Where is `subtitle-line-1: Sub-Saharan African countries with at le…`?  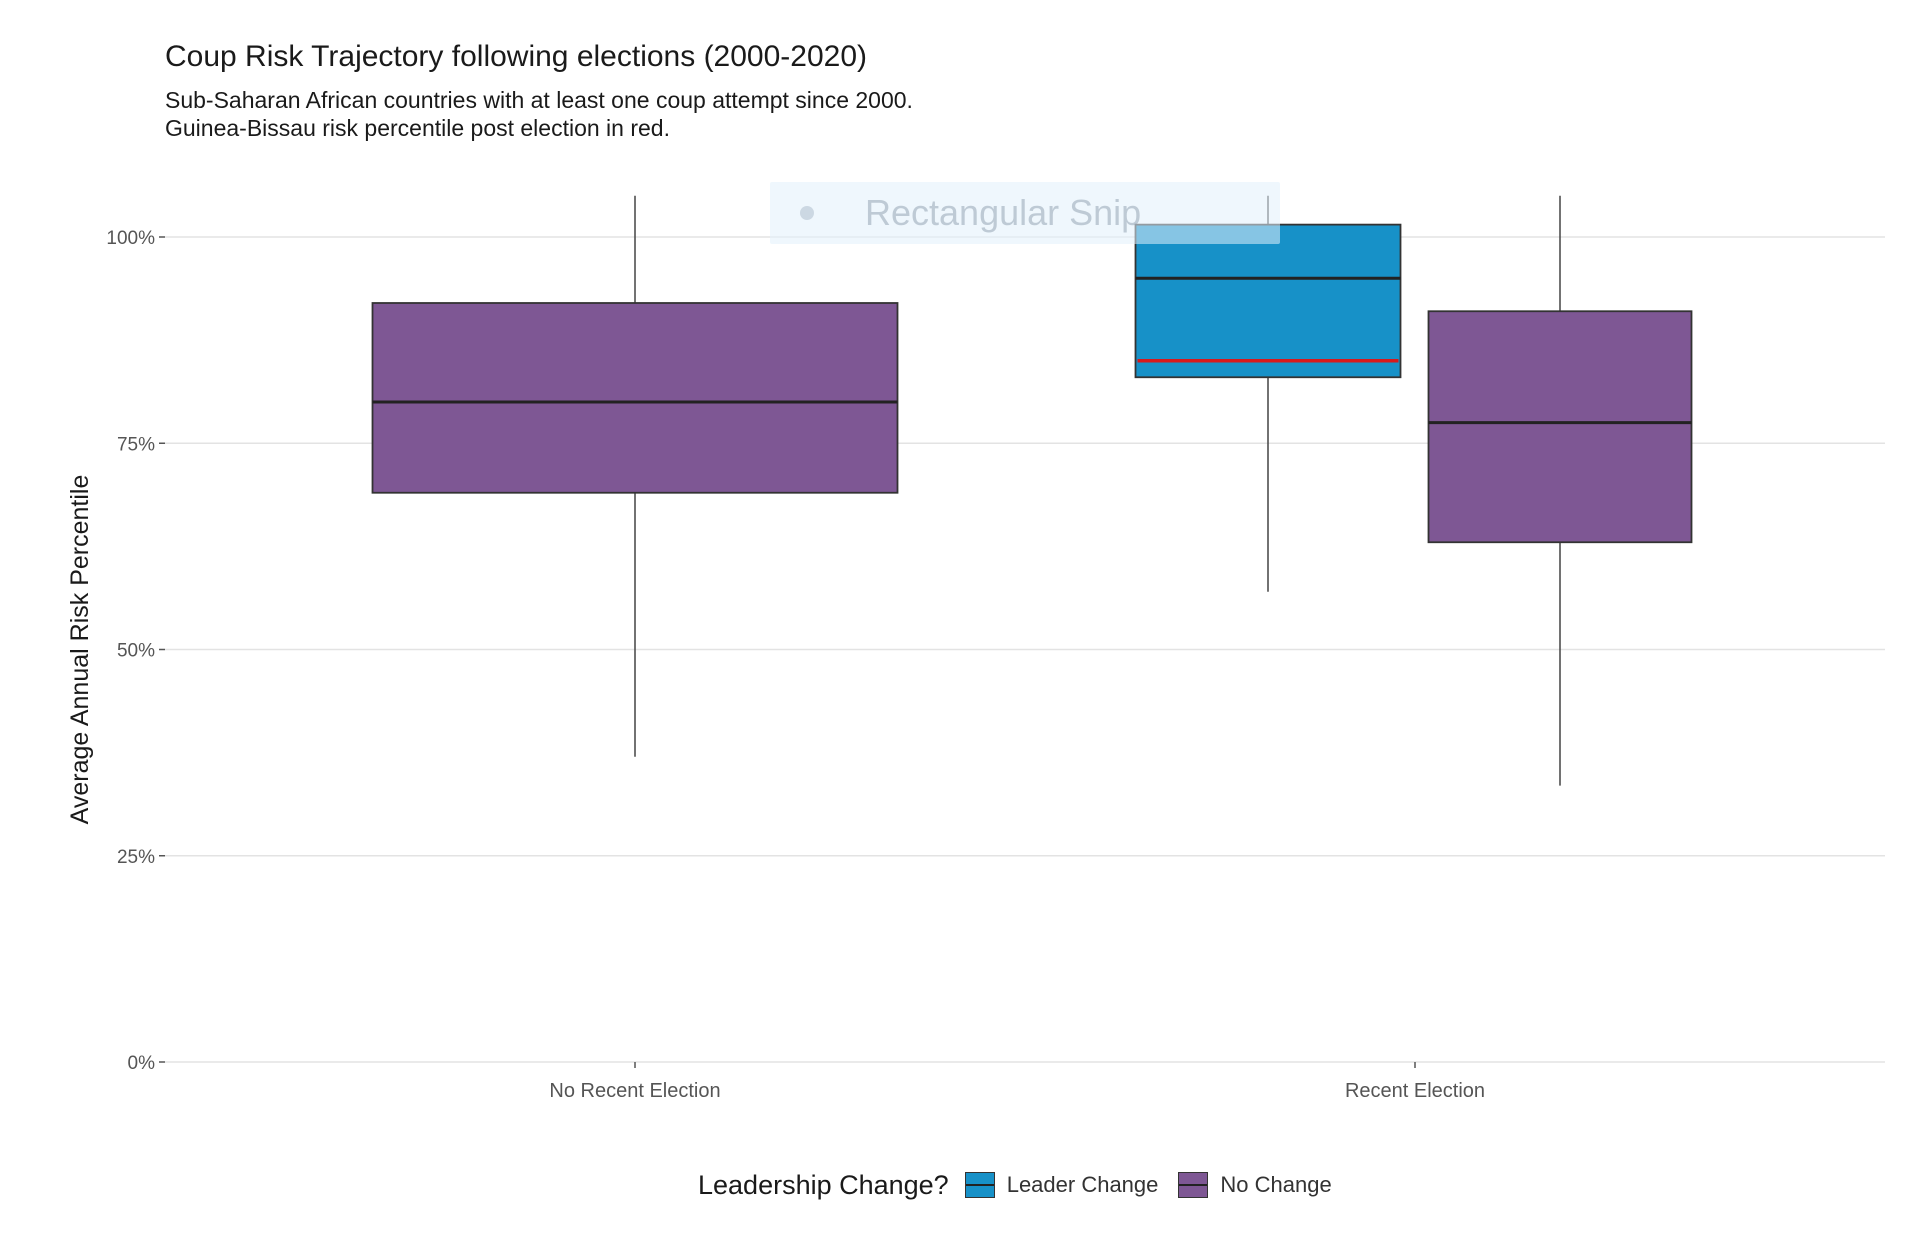
subtitle-line-1: Sub-Saharan African countries with at le… is located at coordinates (539, 100).